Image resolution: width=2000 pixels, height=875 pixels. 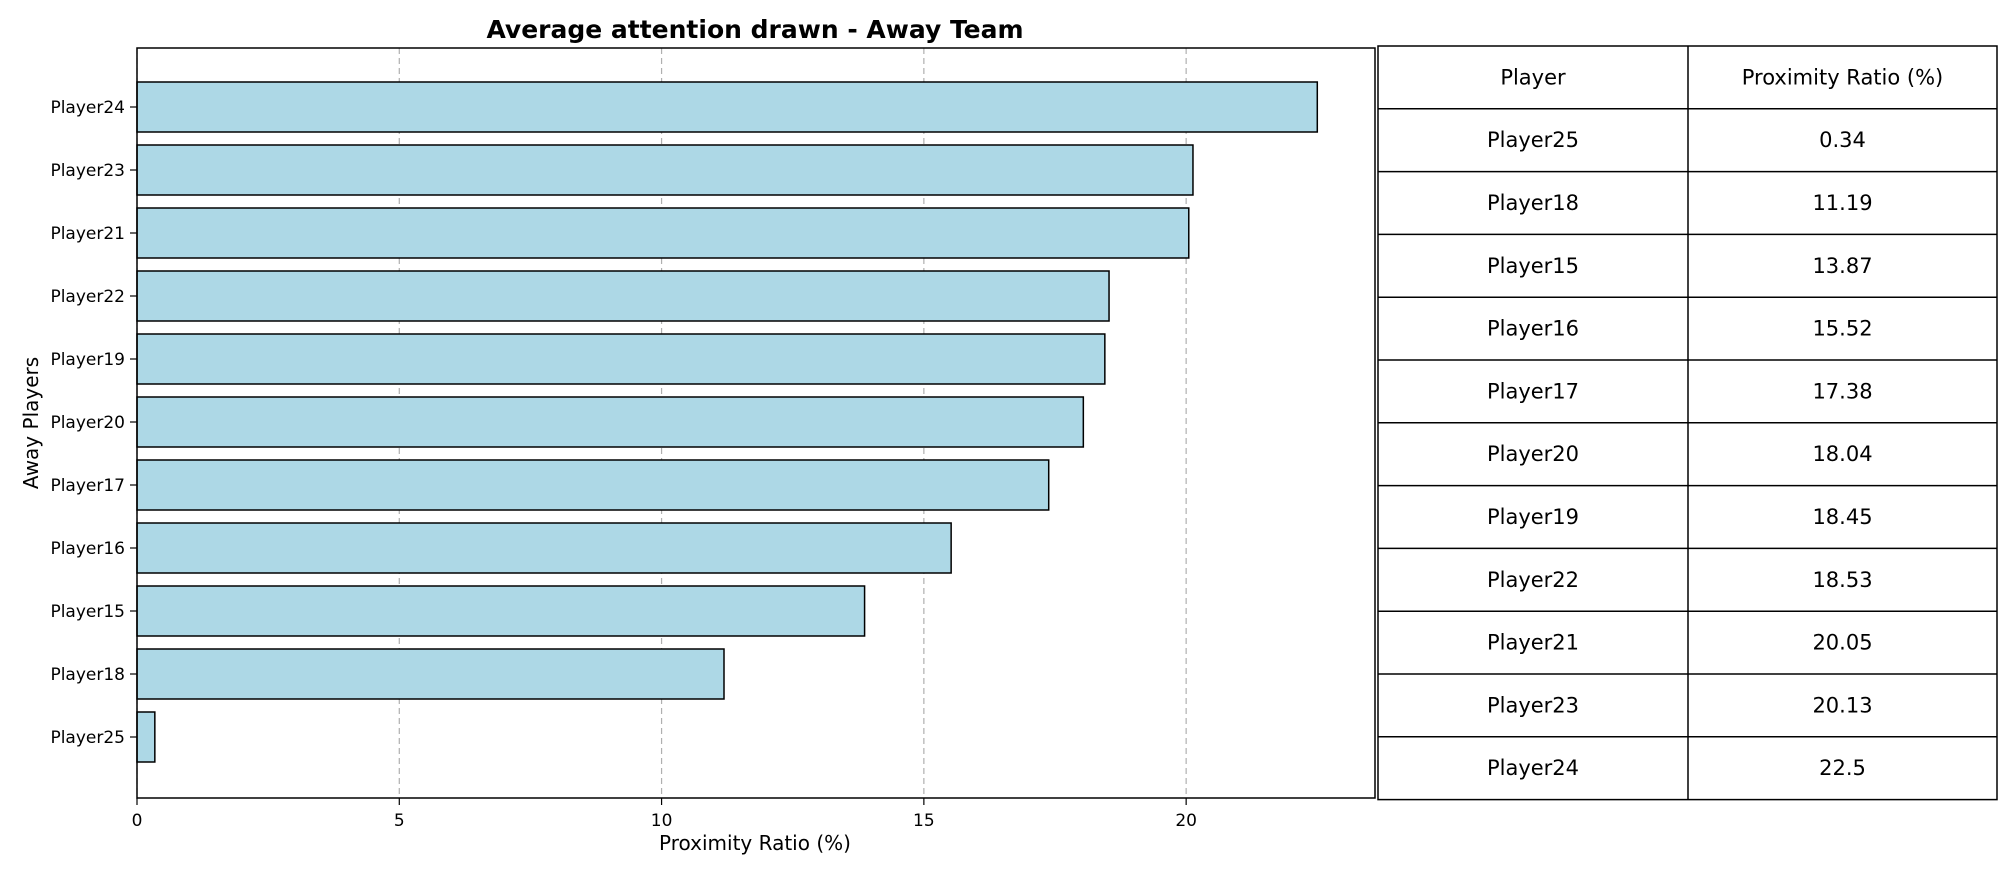 What do you see at coordinates (137, 821) in the screenshot?
I see `x-tick-label: 0` at bounding box center [137, 821].